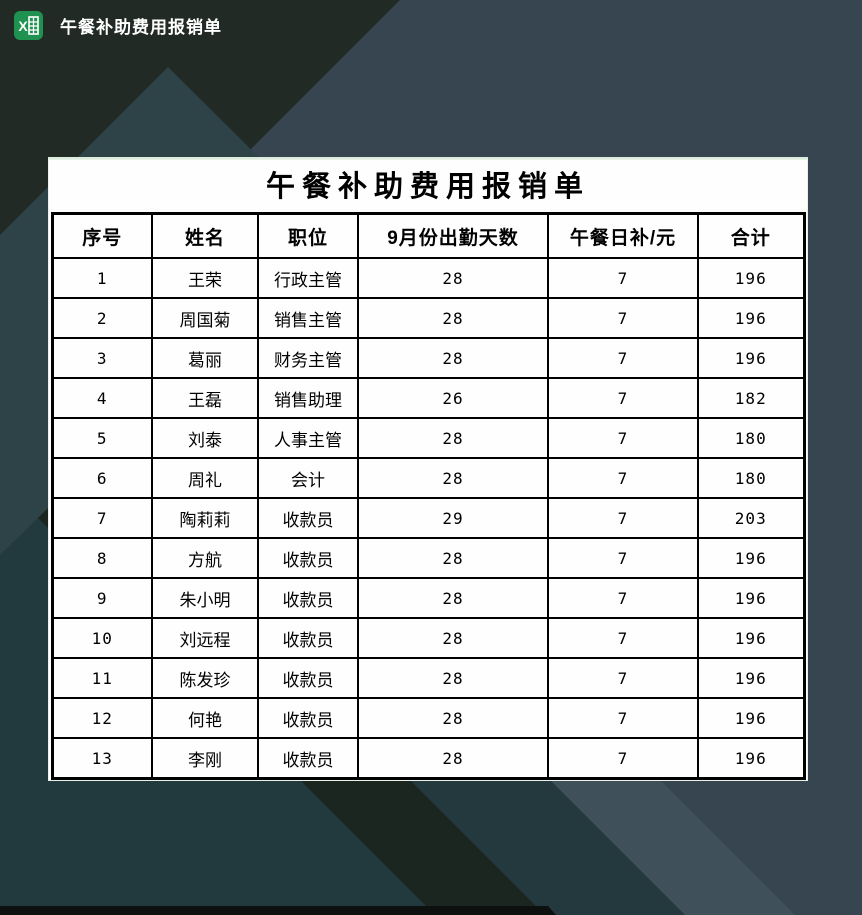  What do you see at coordinates (205, 718) in the screenshot?
I see `table-cell: 何艳` at bounding box center [205, 718].